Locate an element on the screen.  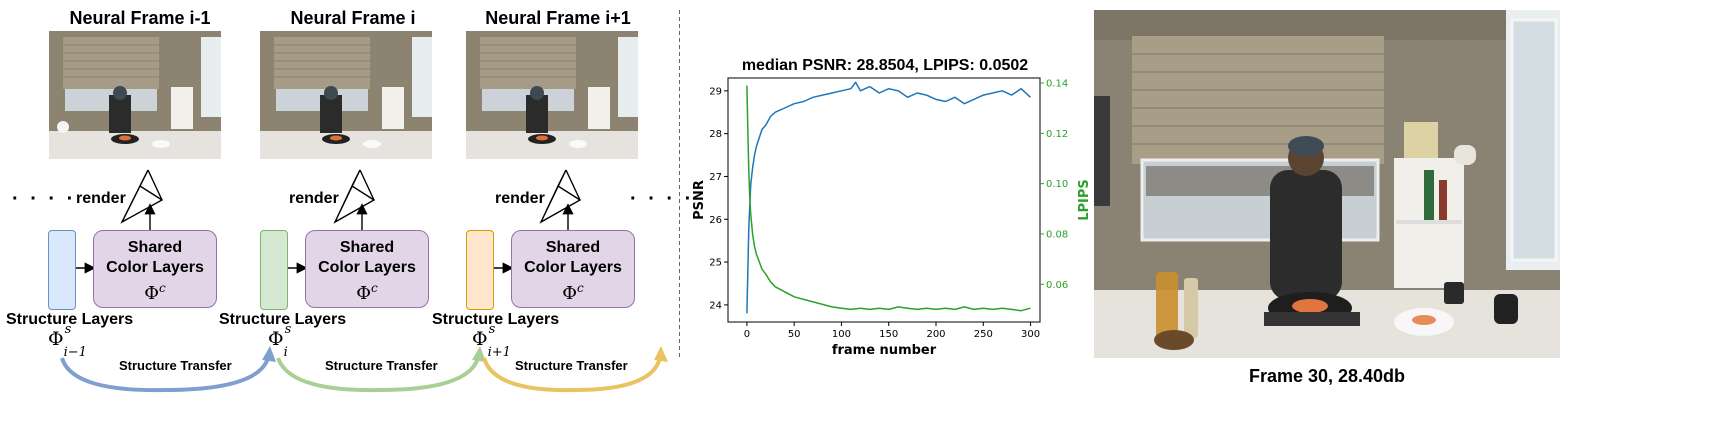
y2-tick-label: 0.14 is located at coordinates (1057, 84).